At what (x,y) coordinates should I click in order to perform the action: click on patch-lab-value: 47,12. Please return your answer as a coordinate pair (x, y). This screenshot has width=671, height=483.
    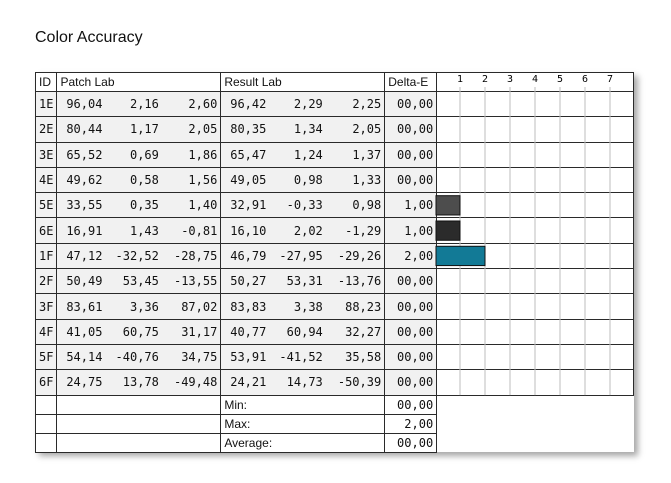
    Looking at the image, I should click on (84, 255).